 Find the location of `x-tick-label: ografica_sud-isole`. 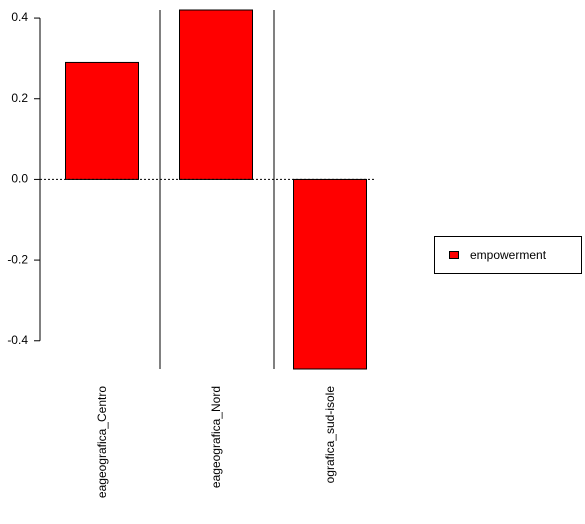

x-tick-label: ografica_sud-isole is located at coordinates (330, 435).